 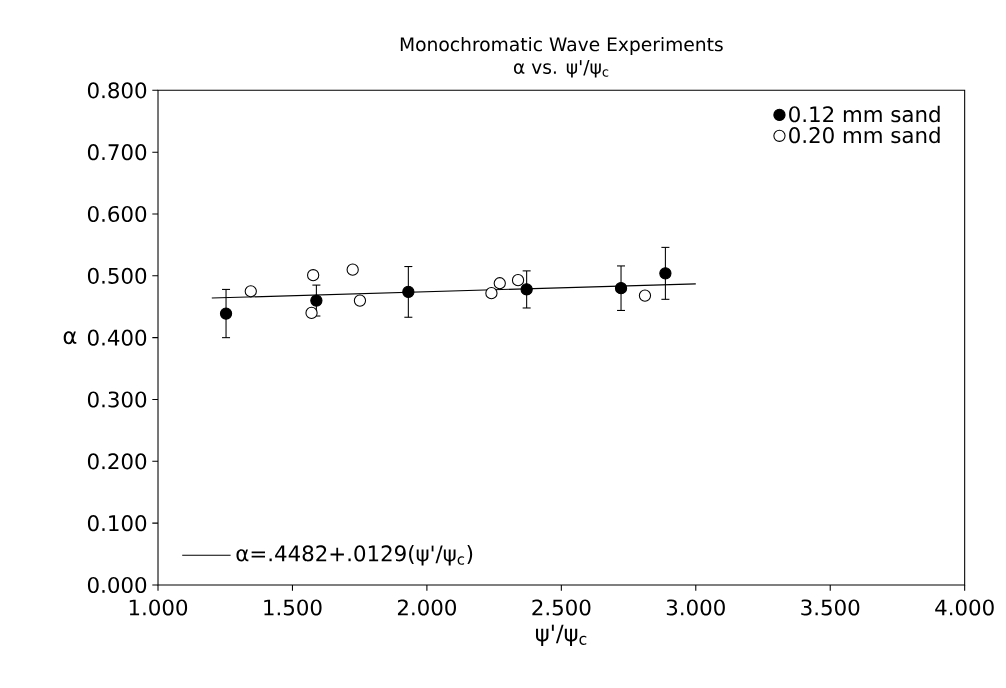 What do you see at coordinates (117, 523) in the screenshot?
I see `y-tick-label: 0.100` at bounding box center [117, 523].